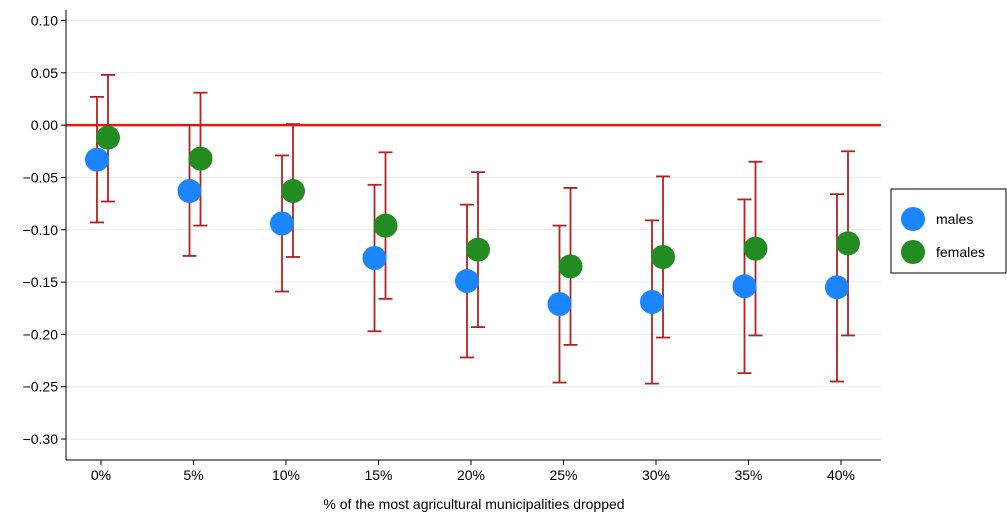 The height and width of the screenshot is (517, 1007). I want to click on x-tick-label: 15%, so click(378, 475).